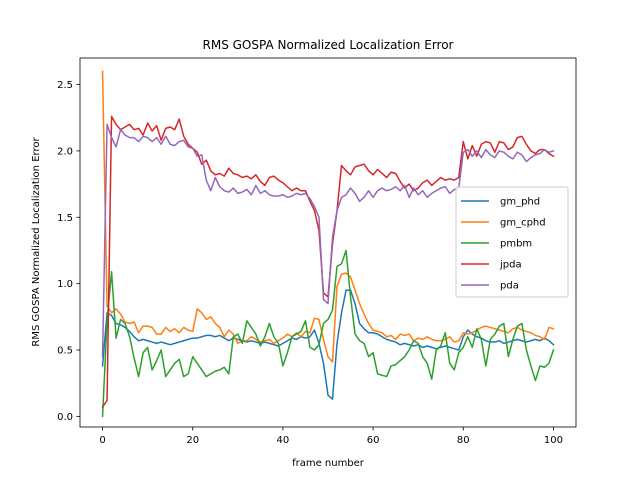 This screenshot has height=480, width=640. I want to click on y-axis: 0.0 0.5 1.0 1.5 2.0 2.5, so click(68, 251).